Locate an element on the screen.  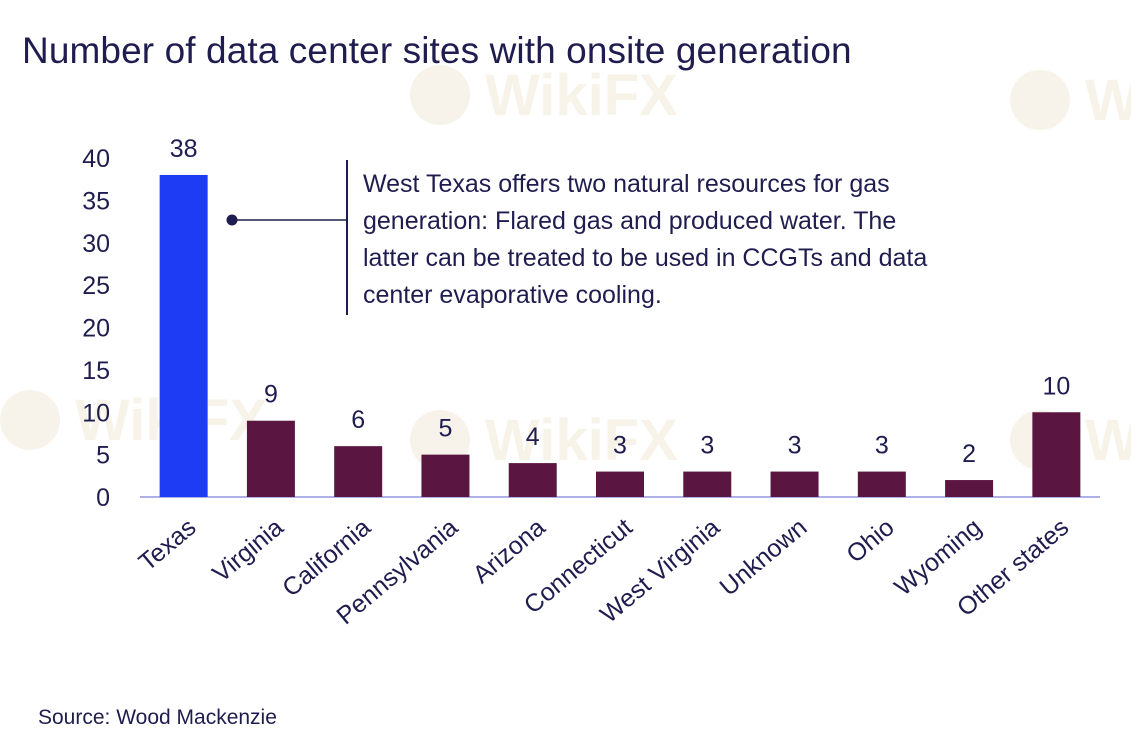
x-tick-label: Ohio is located at coordinates (870, 540).